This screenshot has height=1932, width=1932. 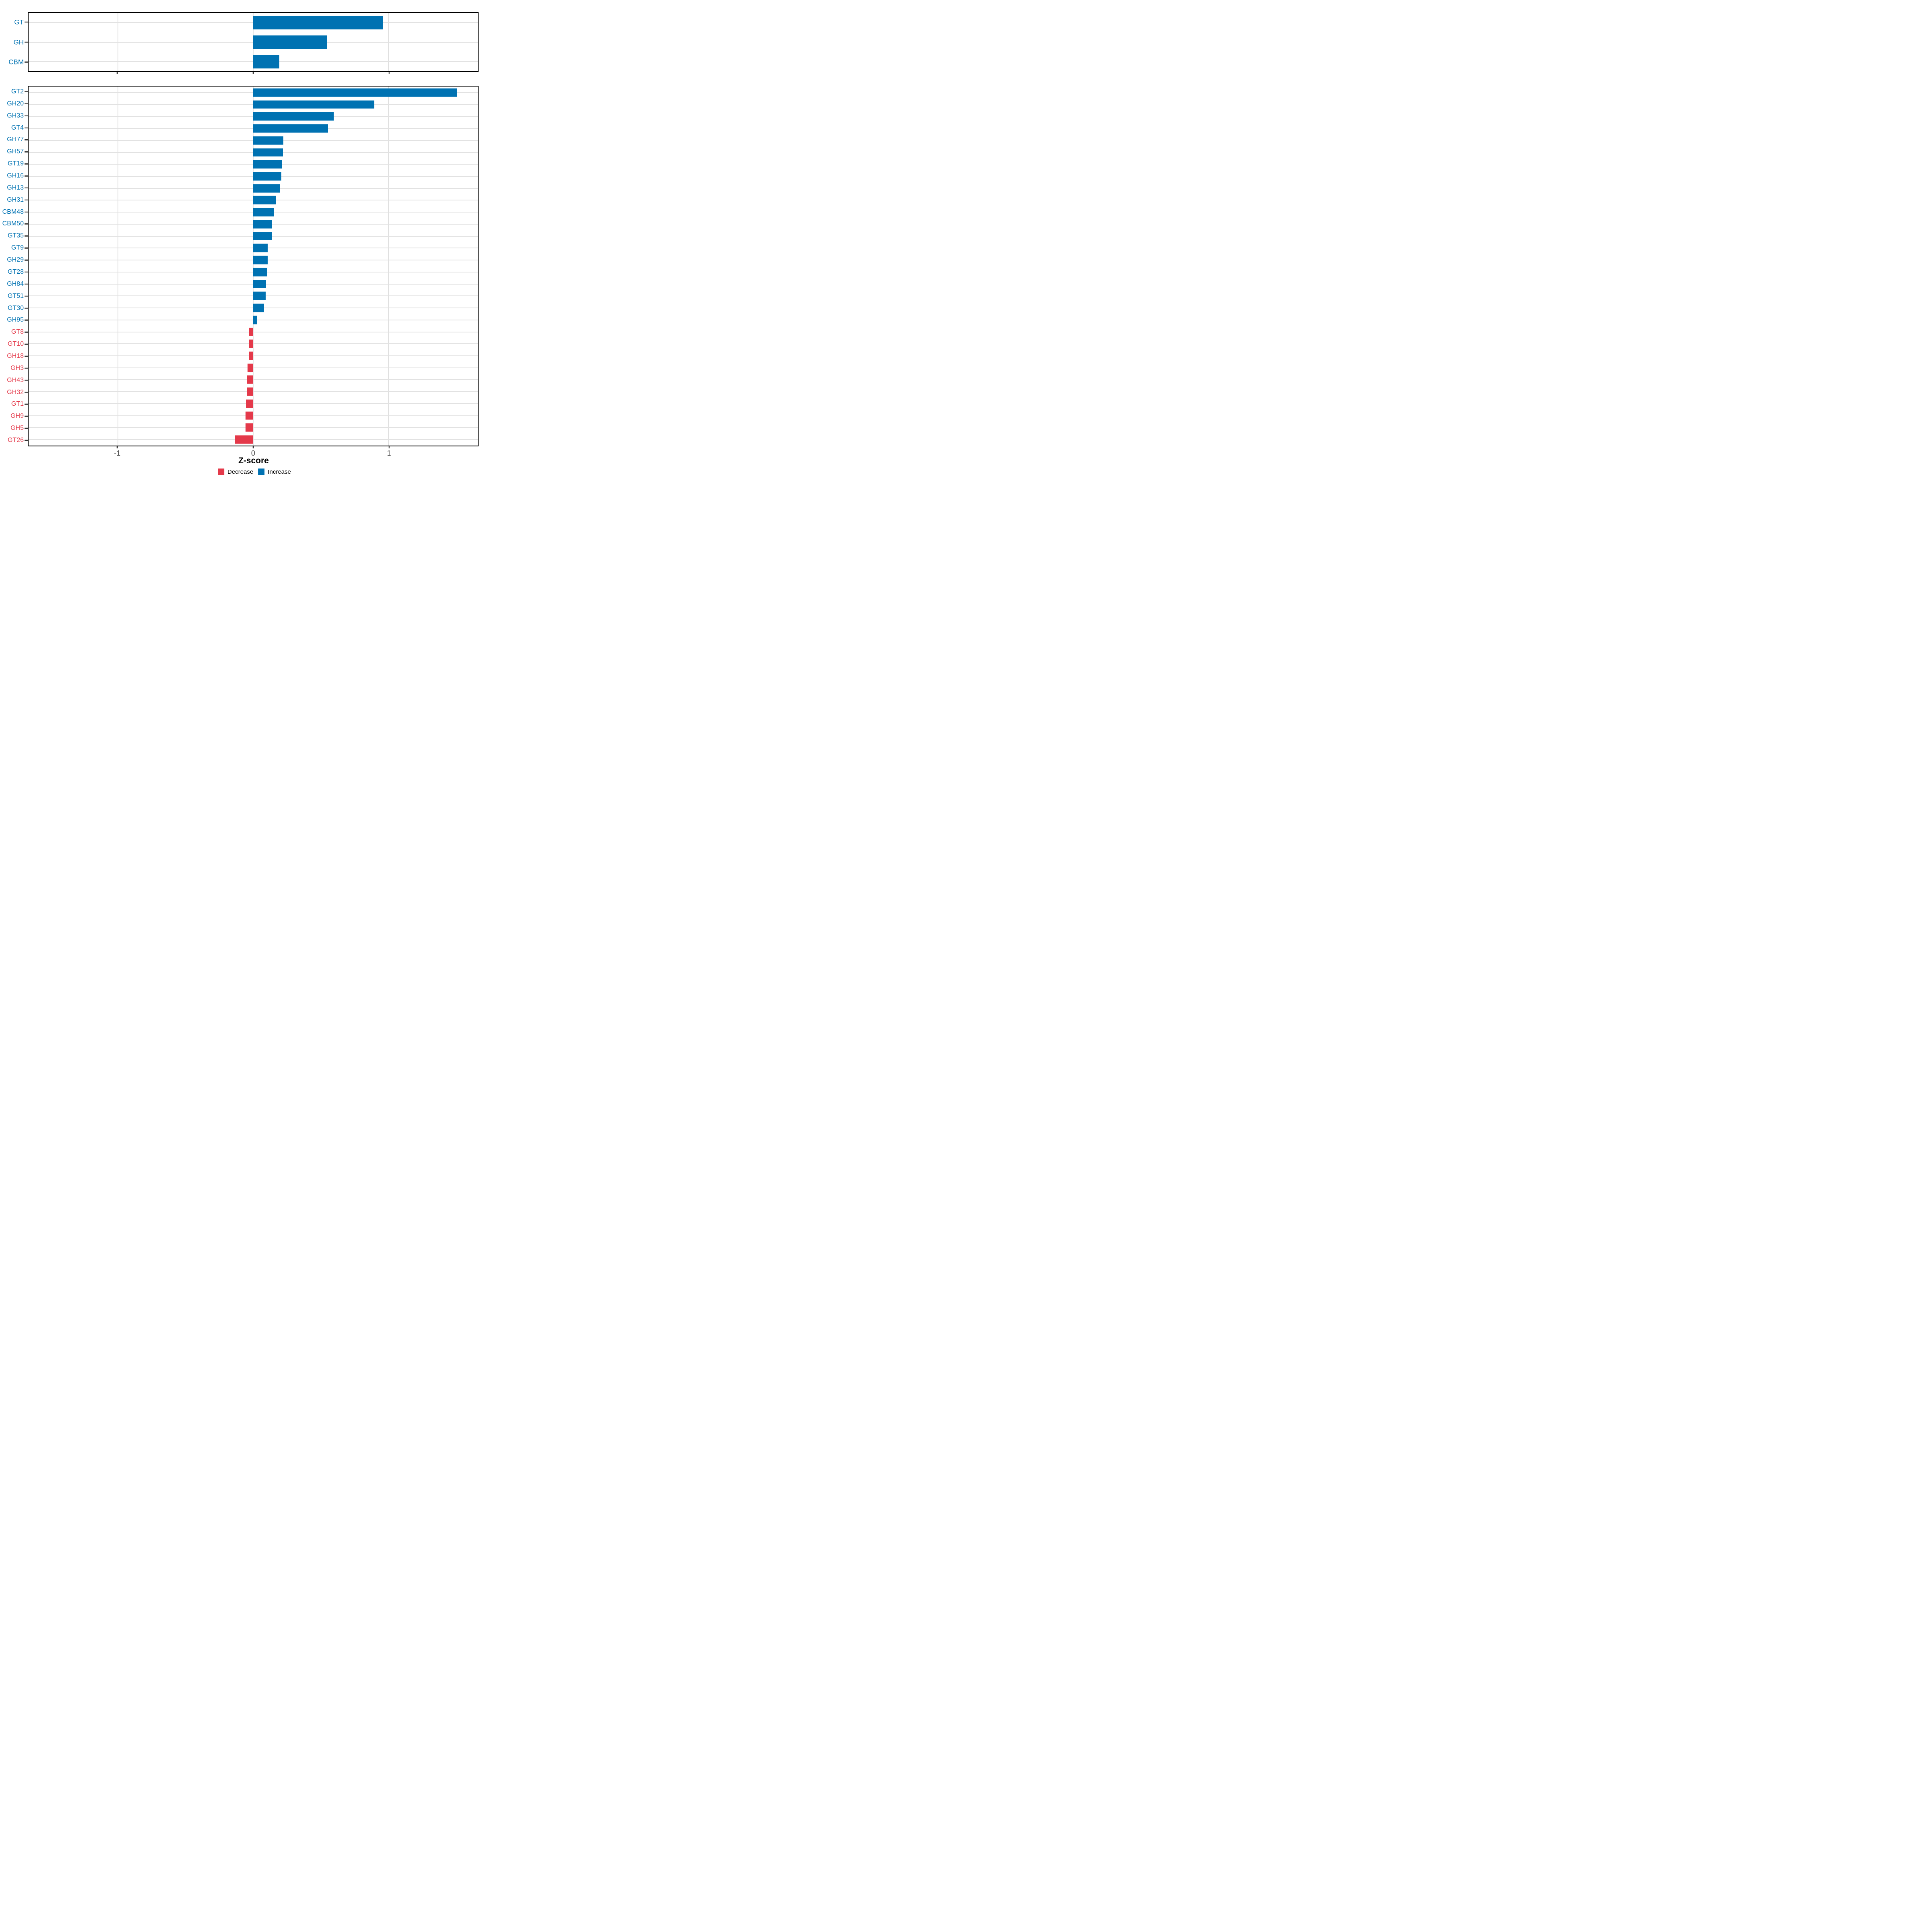 I want to click on y-axis-label-cbm: CBM, so click(x=16, y=62).